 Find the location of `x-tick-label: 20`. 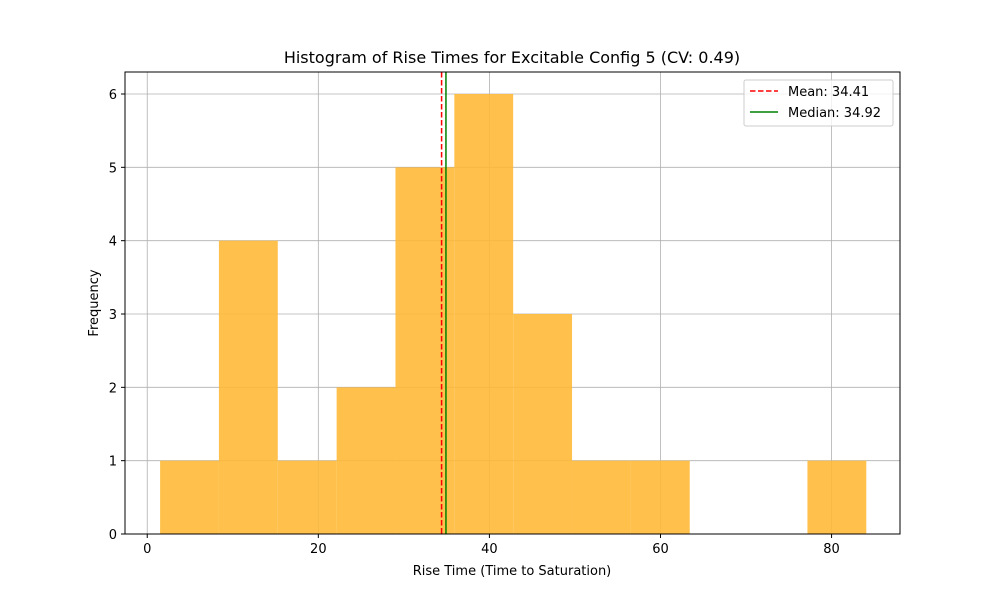

x-tick-label: 20 is located at coordinates (318, 549).